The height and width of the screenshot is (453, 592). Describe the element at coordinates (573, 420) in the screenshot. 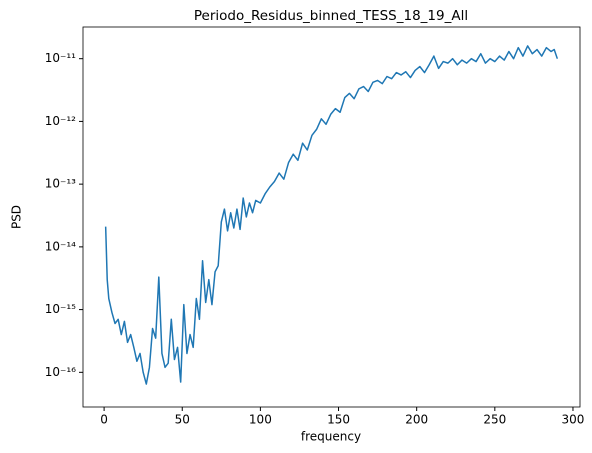

I see `x-tick-label: 300` at that location.